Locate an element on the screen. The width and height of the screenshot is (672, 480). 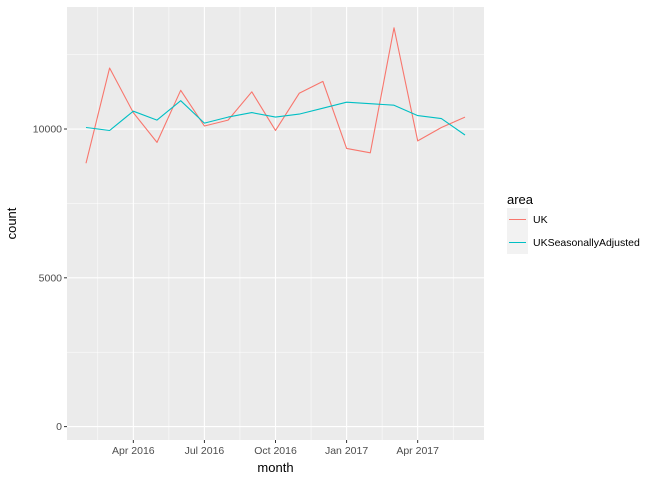
x-axis: Apr 2016 Jul 2016 Oct 2016 Jan 2017 Apr 2017 is located at coordinates (275, 448).